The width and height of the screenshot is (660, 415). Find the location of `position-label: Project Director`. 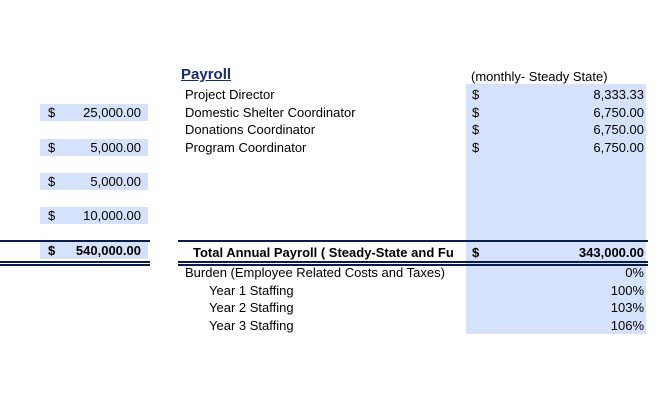

position-label: Project Director is located at coordinates (230, 94).